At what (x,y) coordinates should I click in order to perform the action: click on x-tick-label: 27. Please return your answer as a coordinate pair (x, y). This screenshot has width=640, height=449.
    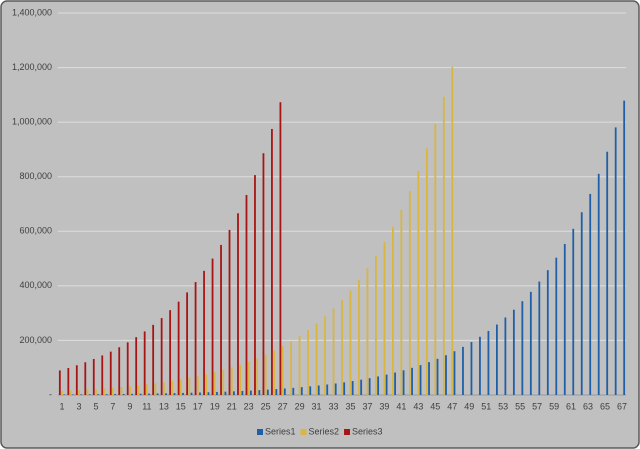
    Looking at the image, I should click on (283, 406).